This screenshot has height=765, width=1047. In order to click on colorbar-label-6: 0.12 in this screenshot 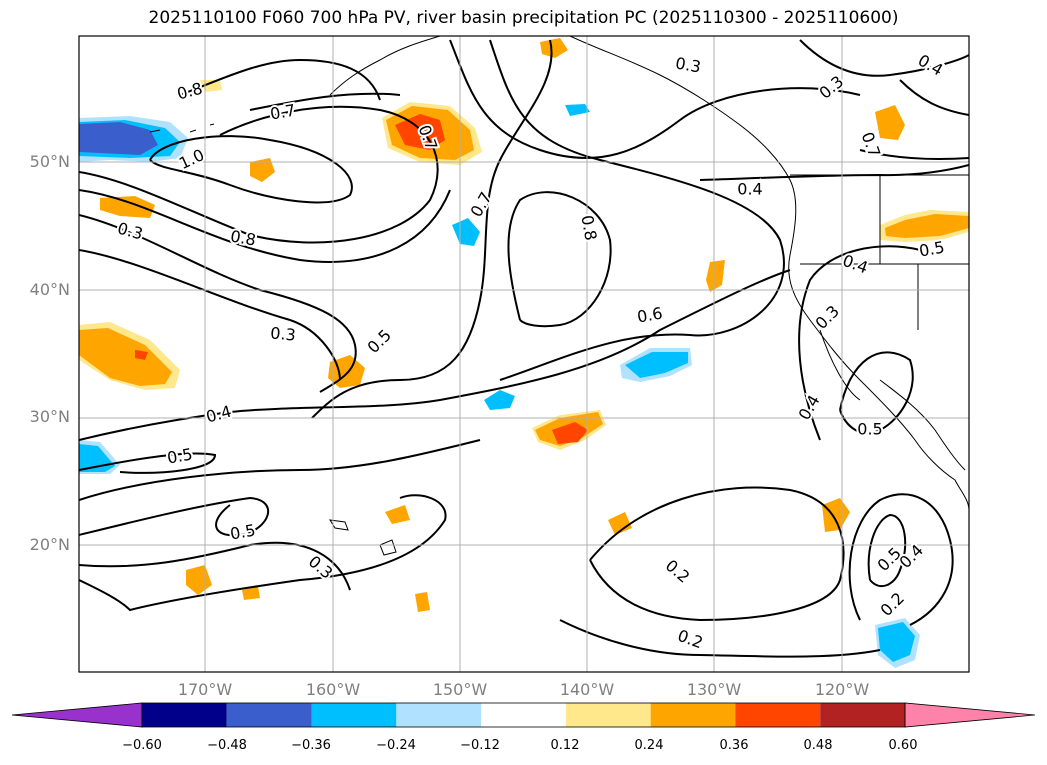, I will do `click(565, 745)`.